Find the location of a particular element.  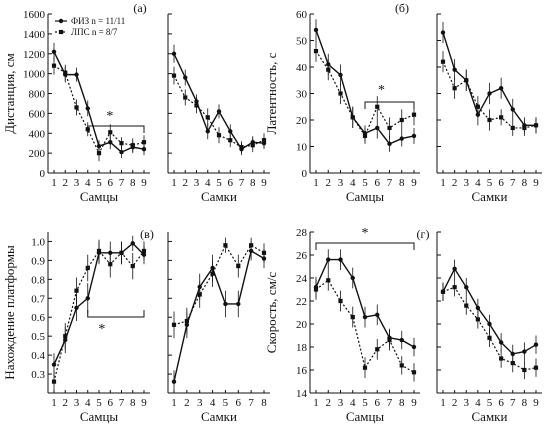

x-tick-label: 9 is located at coordinates (536, 403).